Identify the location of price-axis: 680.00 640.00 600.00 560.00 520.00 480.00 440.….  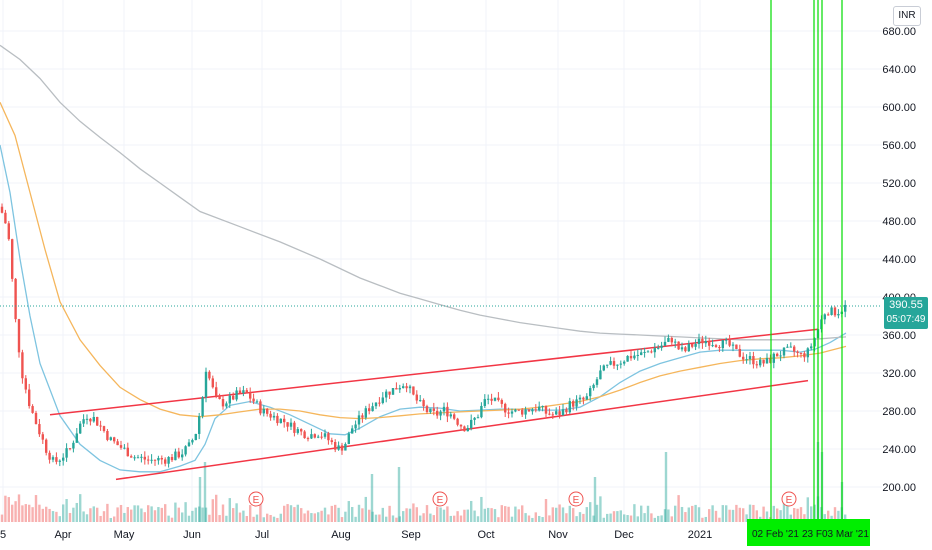
(899, 260).